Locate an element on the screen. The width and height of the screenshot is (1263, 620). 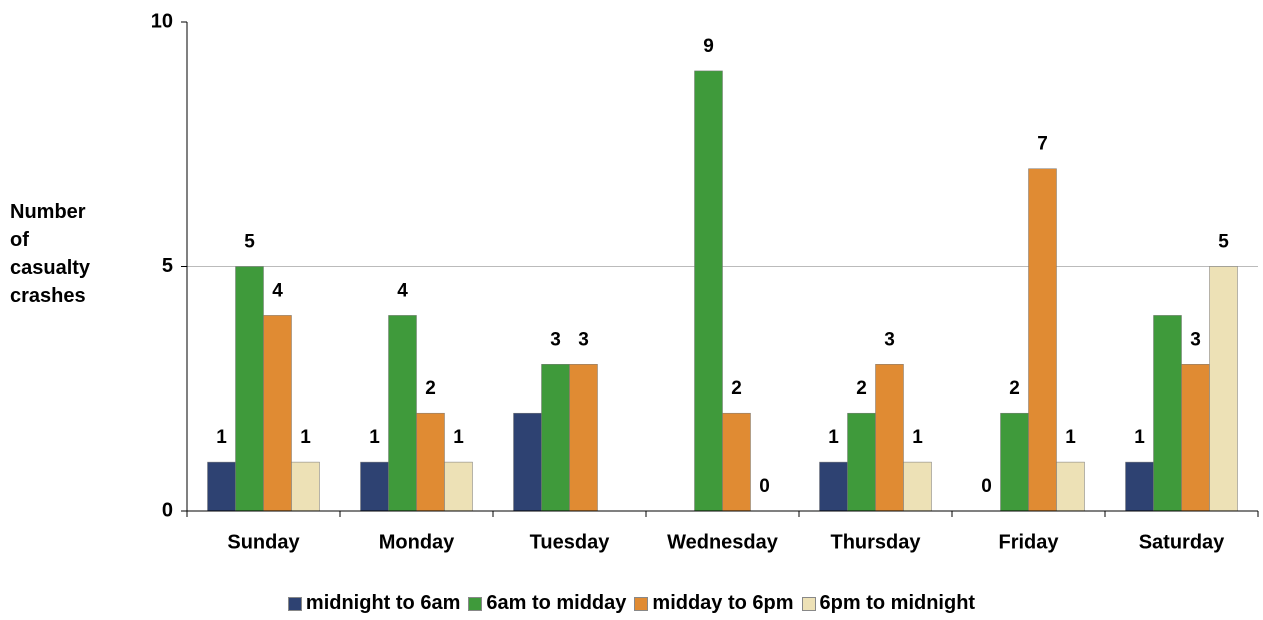
legend-label: midday to 6pm is located at coordinates (723, 603).